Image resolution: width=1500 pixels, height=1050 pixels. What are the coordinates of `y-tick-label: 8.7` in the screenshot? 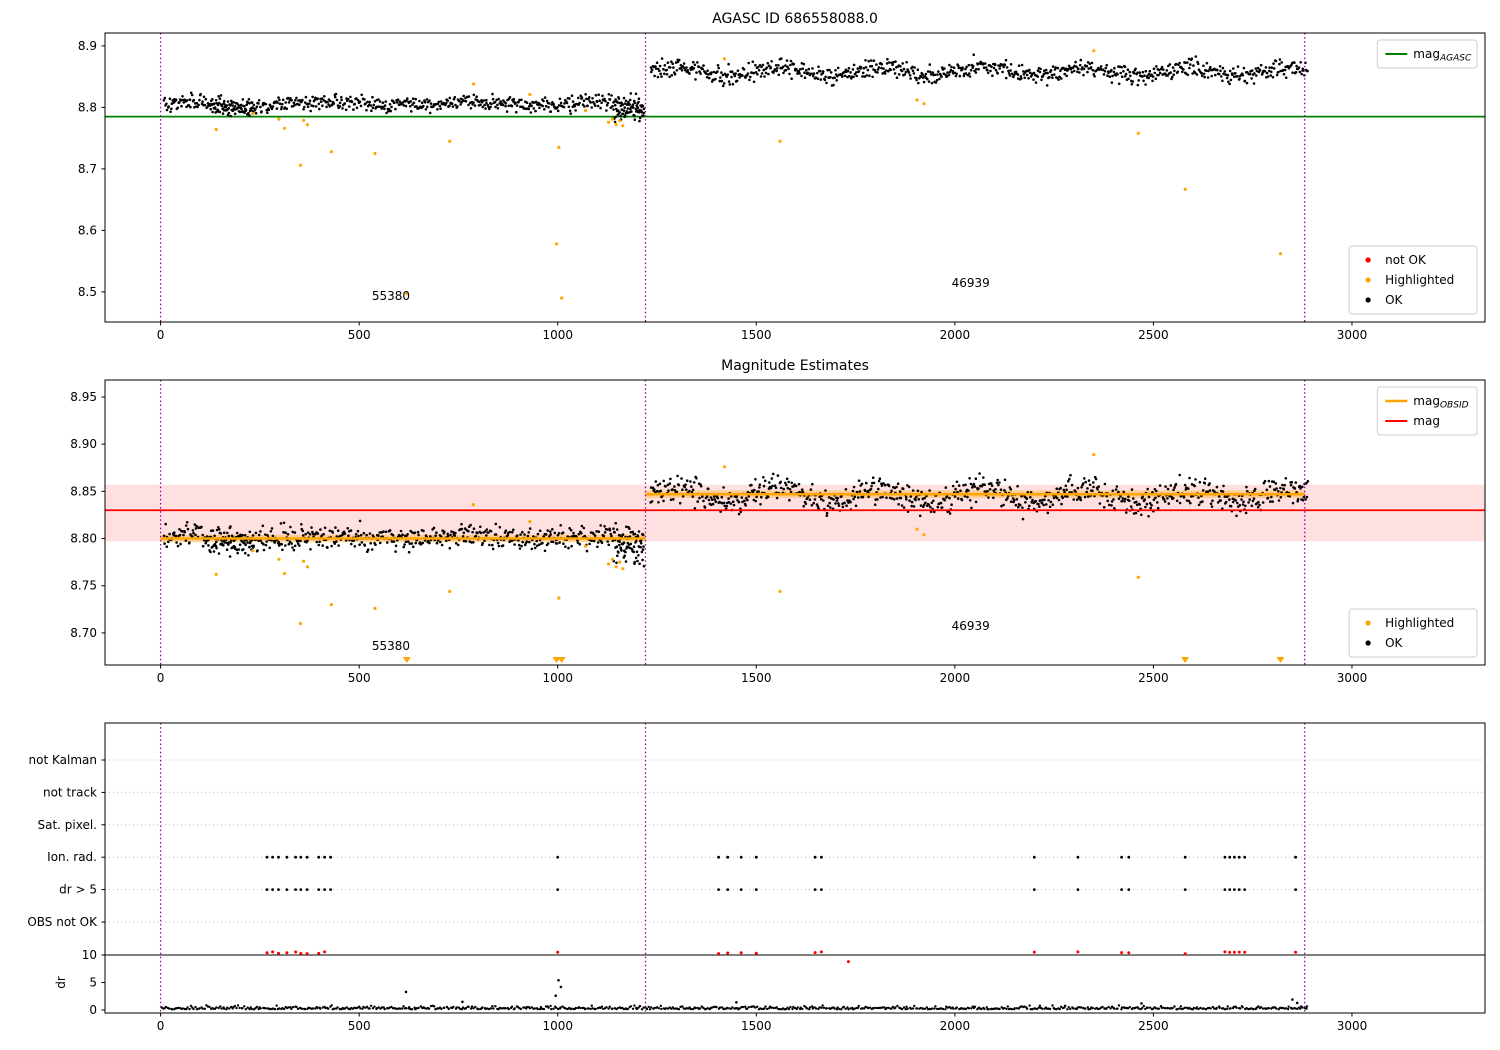 It's located at (87, 169).